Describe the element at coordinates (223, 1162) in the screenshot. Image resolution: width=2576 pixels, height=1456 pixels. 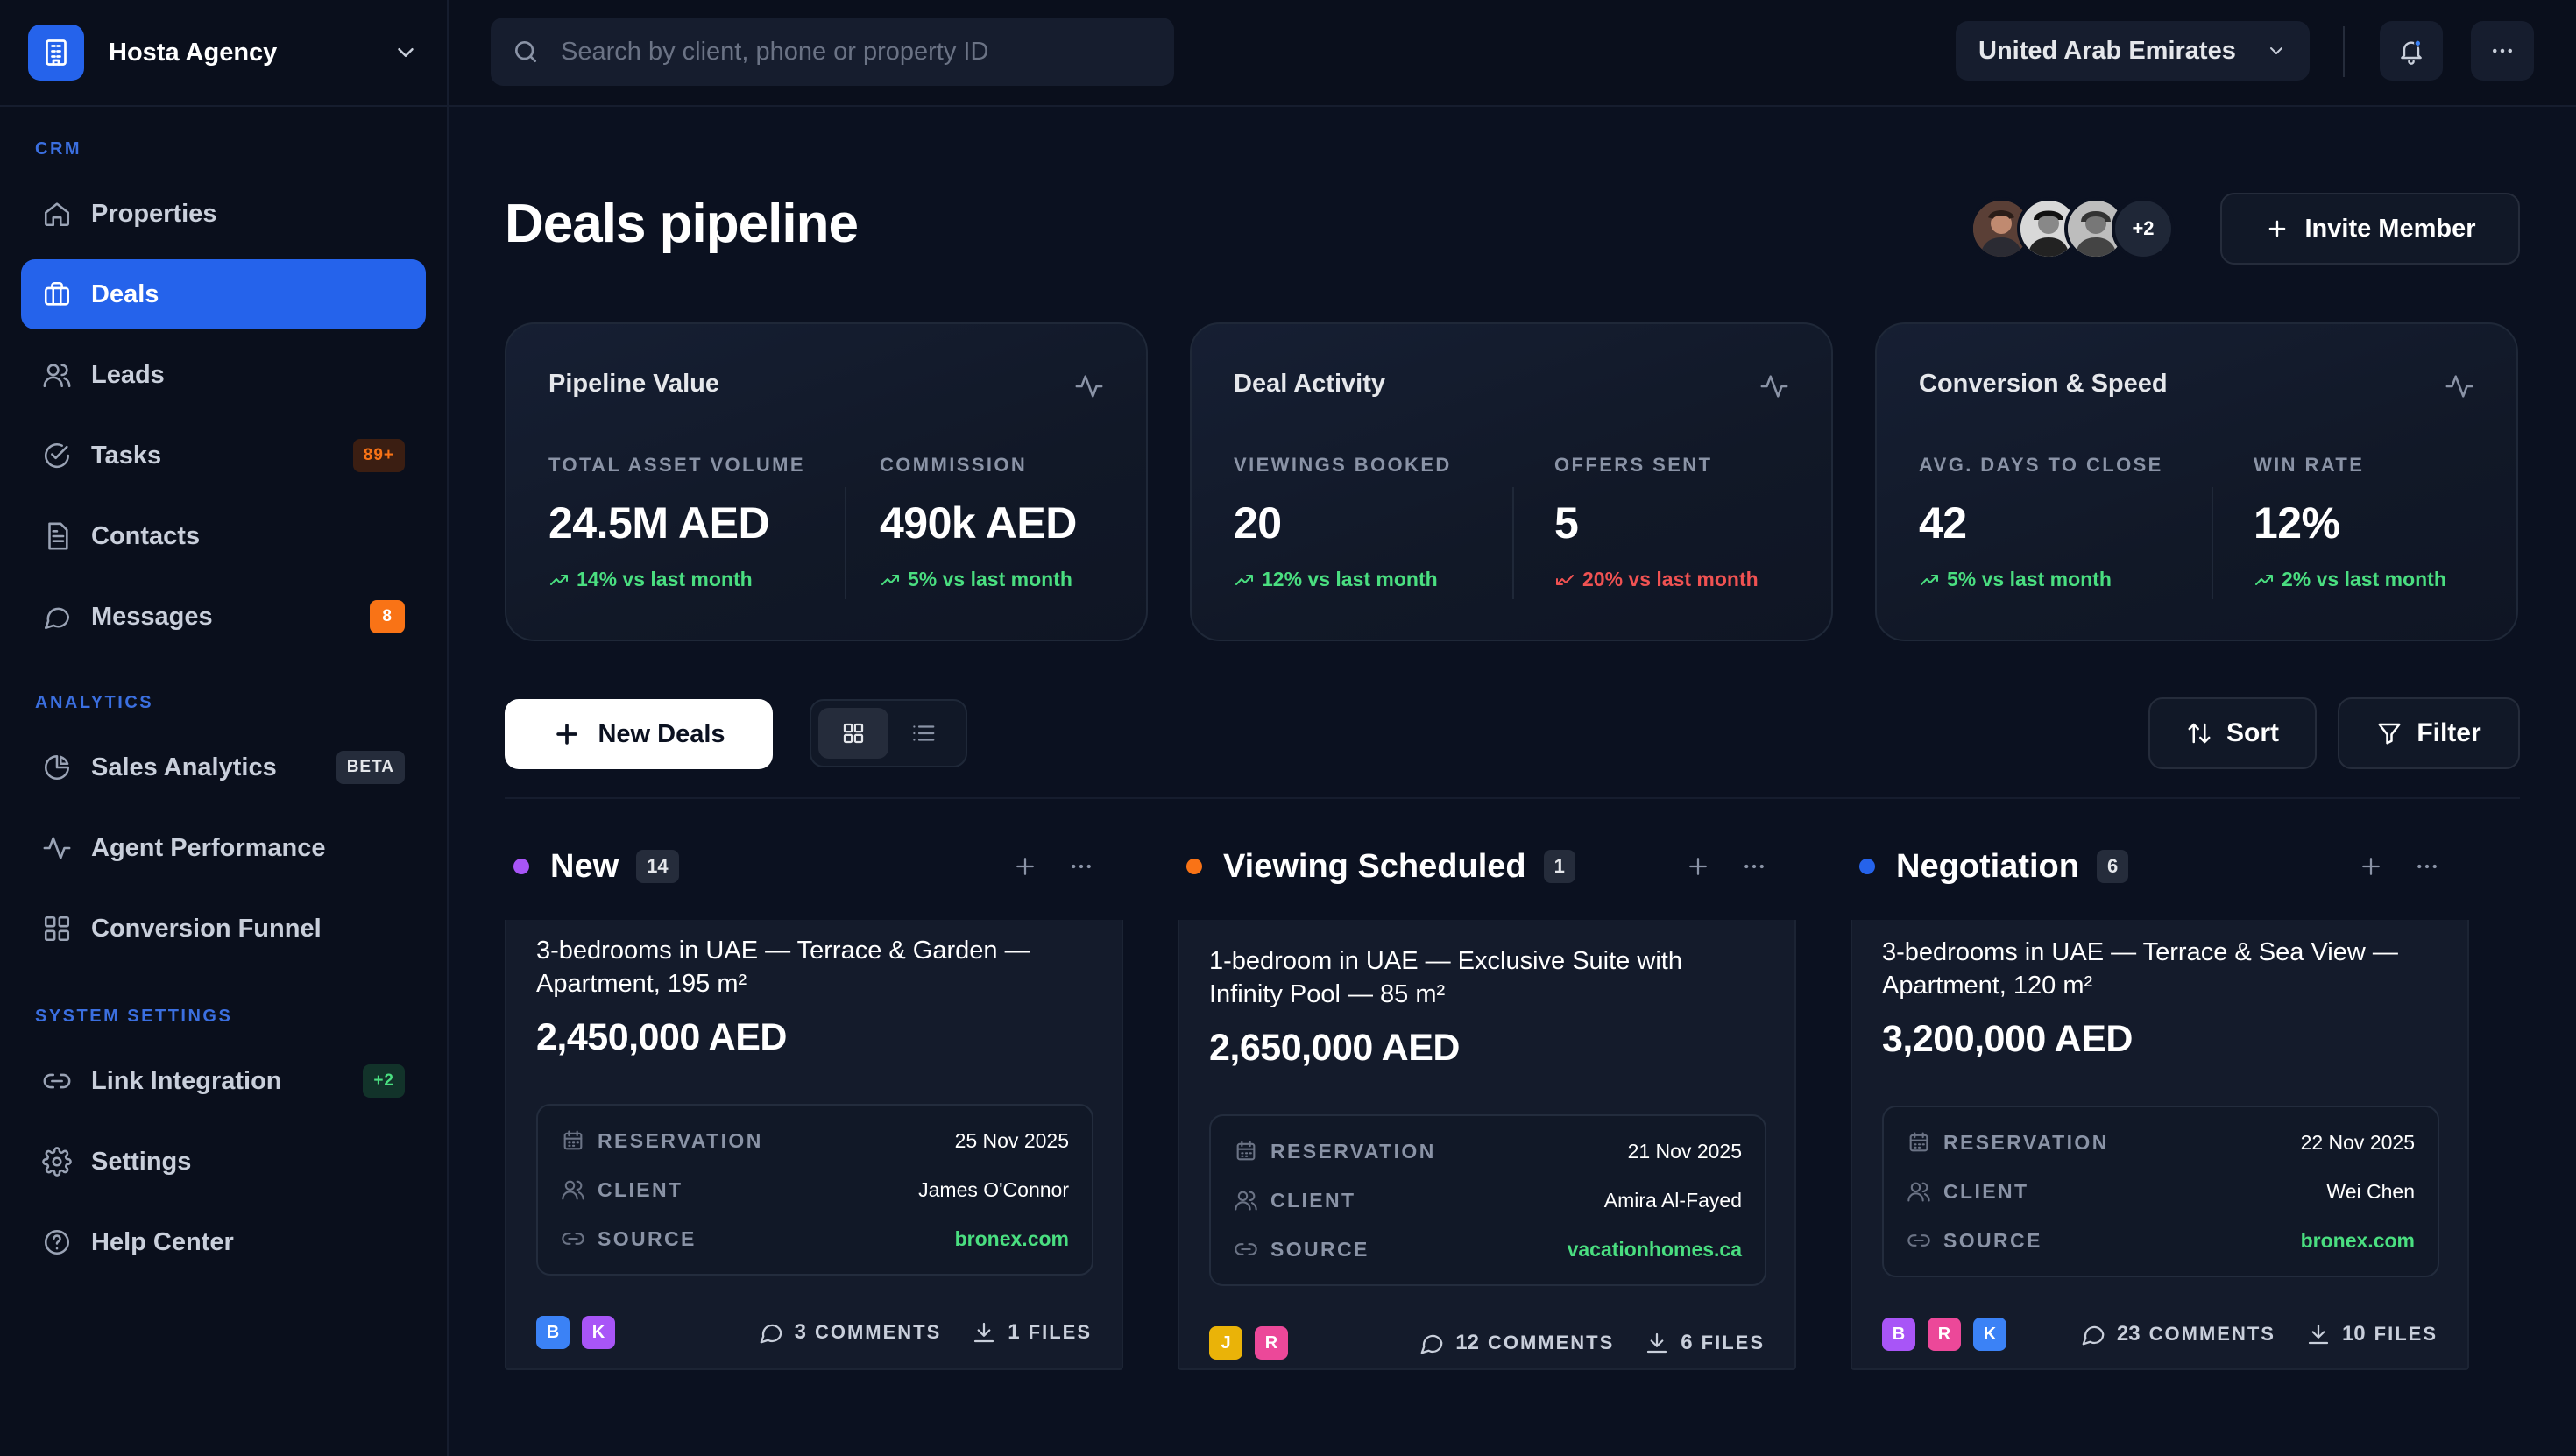
I see `sidebar-item-settings: Settings` at that location.